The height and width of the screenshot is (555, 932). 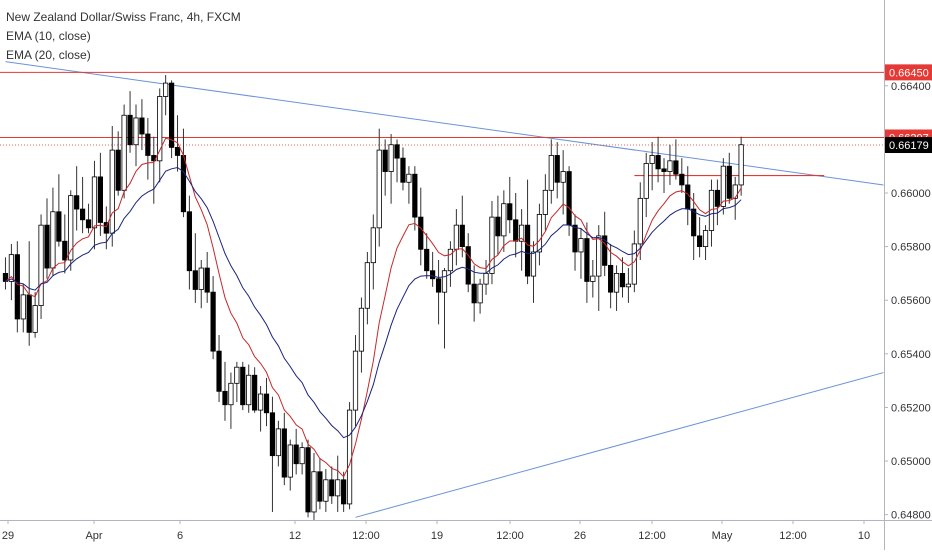 What do you see at coordinates (580, 536) in the screenshot?
I see `x-tick-label: 26` at bounding box center [580, 536].